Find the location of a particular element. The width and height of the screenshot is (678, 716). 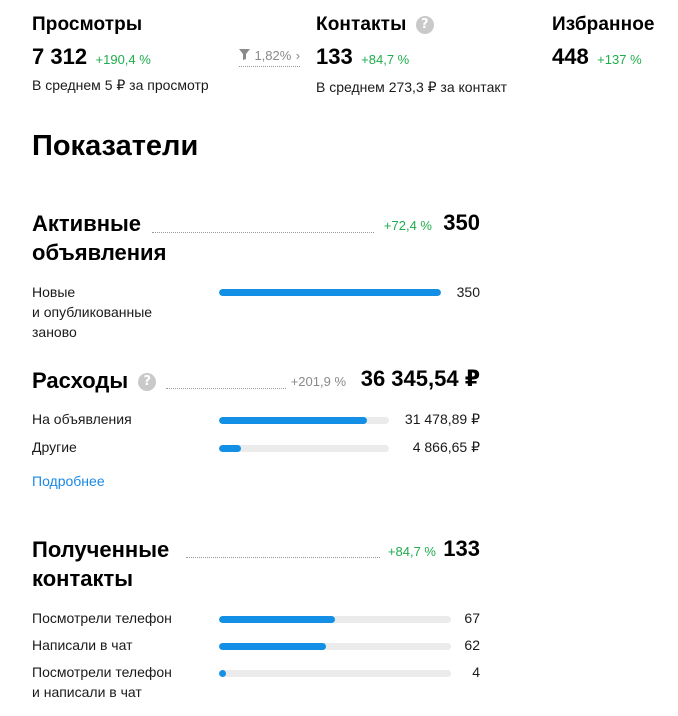

expenses-row2-value: 4 866,65 ₽ is located at coordinates (446, 447).